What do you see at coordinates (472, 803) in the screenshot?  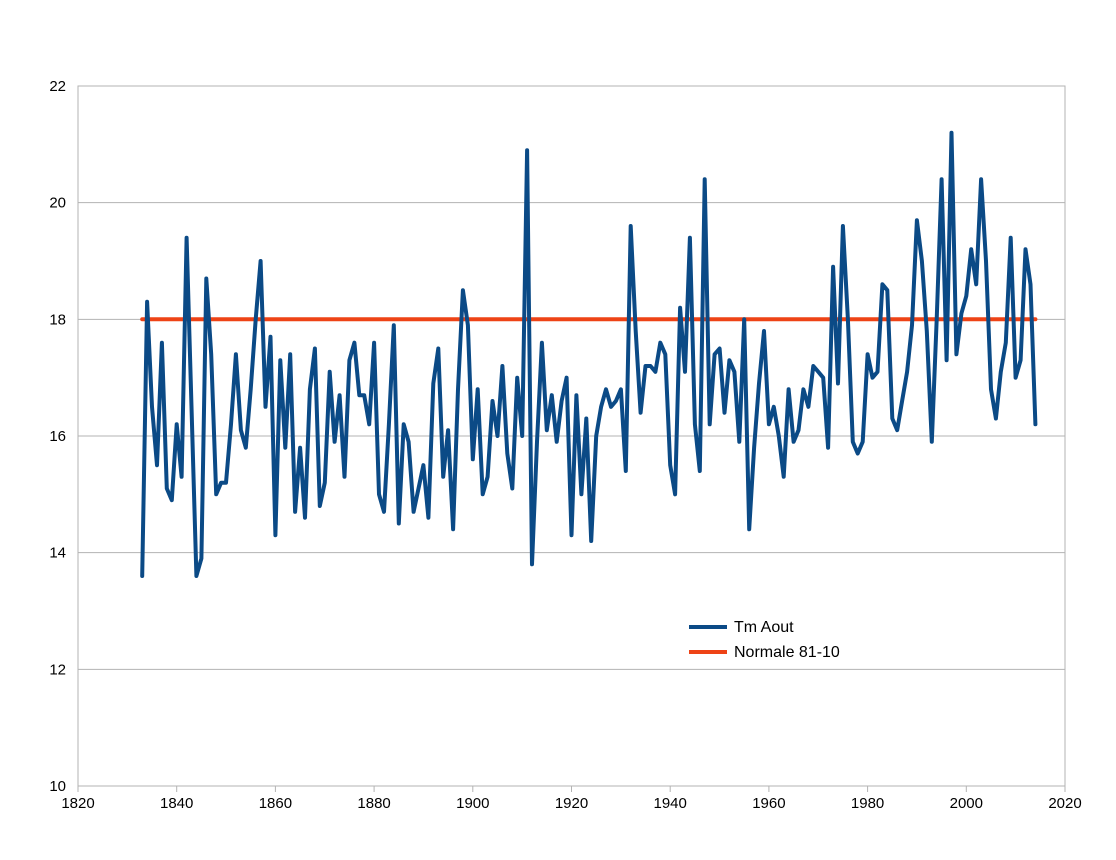 I see `x-tick-label: 1900` at bounding box center [472, 803].